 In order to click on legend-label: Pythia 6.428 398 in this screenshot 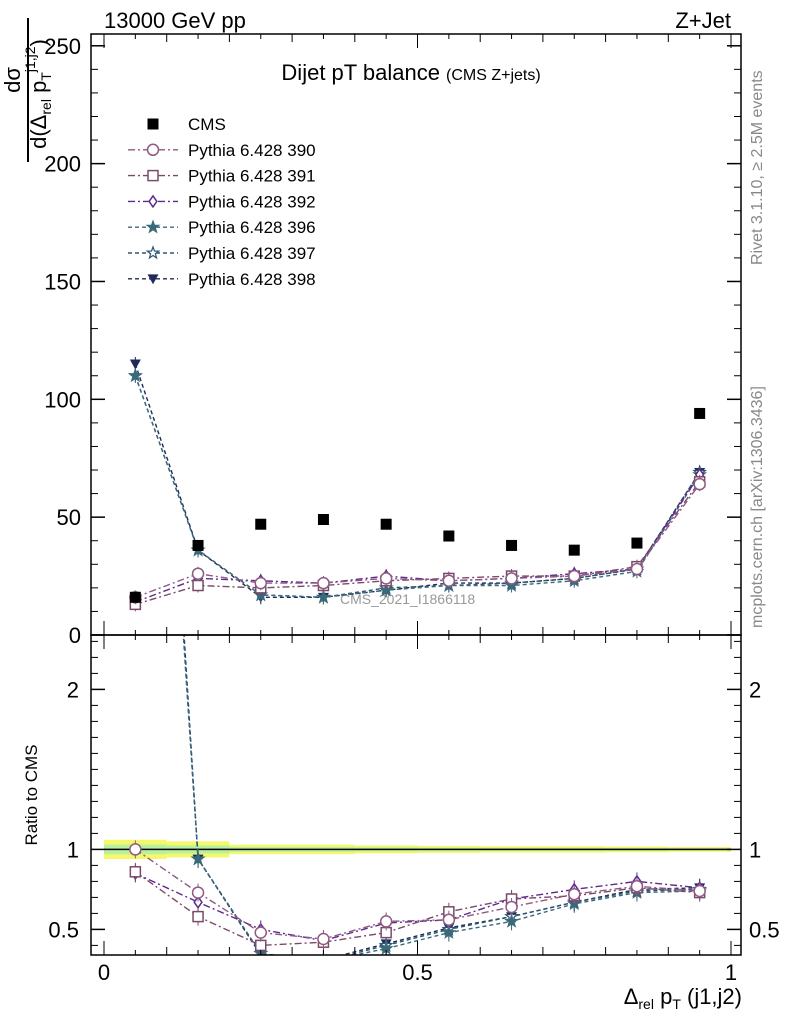, I will do `click(252, 279)`.